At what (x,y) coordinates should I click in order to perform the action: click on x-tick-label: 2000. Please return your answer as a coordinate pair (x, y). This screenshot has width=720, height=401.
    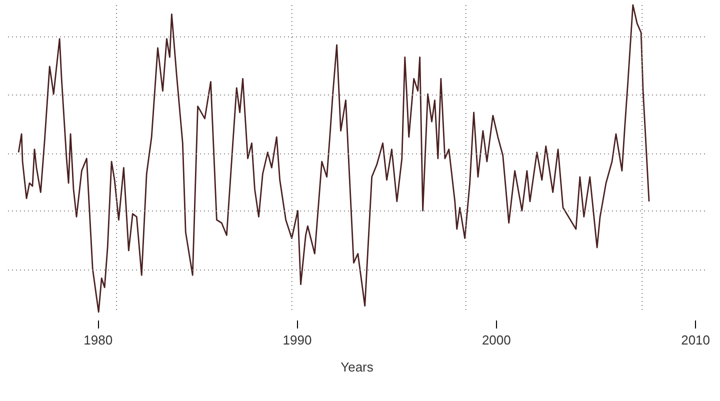
    Looking at the image, I should click on (496, 340).